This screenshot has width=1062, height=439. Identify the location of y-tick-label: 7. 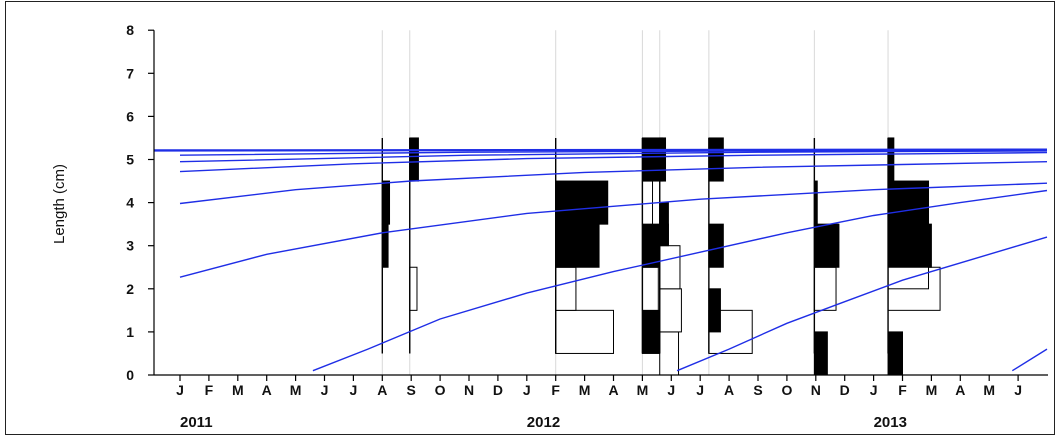
(130, 73).